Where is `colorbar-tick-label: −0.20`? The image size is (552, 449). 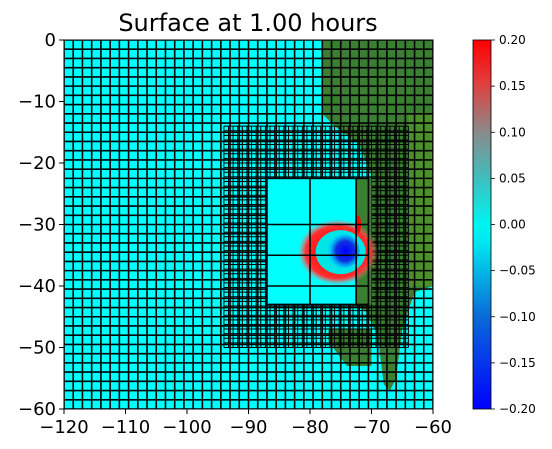 colorbar-tick-label: −0.20 is located at coordinates (517, 409).